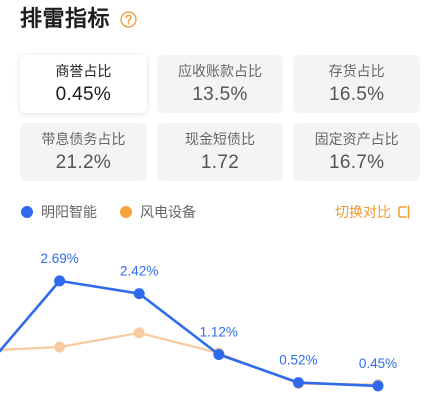  I want to click on chart-legend-bar: 明阳智能 风电设备 切换对比, so click(218, 212).